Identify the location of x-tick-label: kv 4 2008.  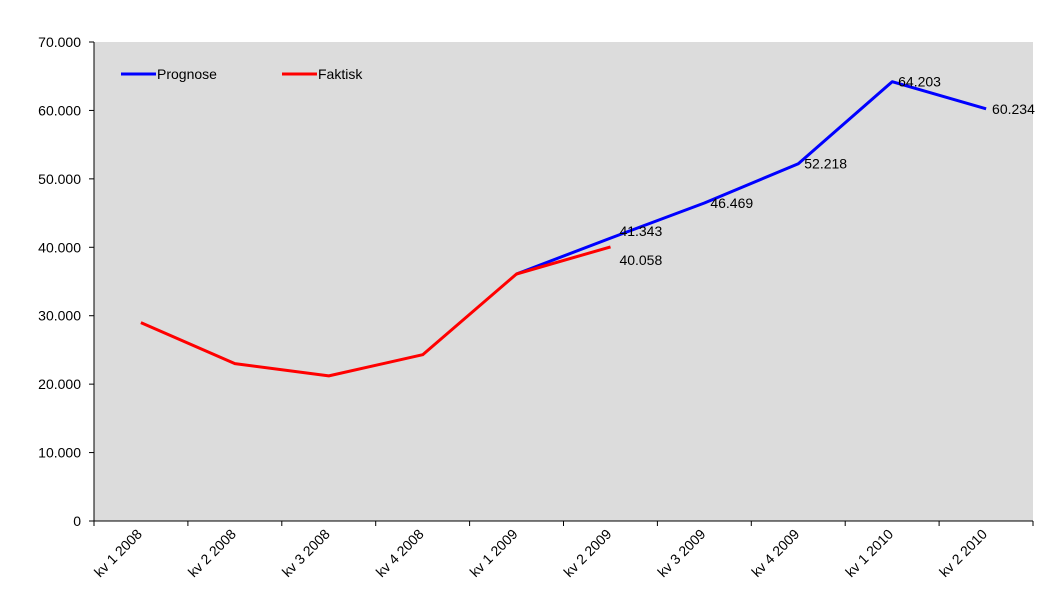
(400, 553).